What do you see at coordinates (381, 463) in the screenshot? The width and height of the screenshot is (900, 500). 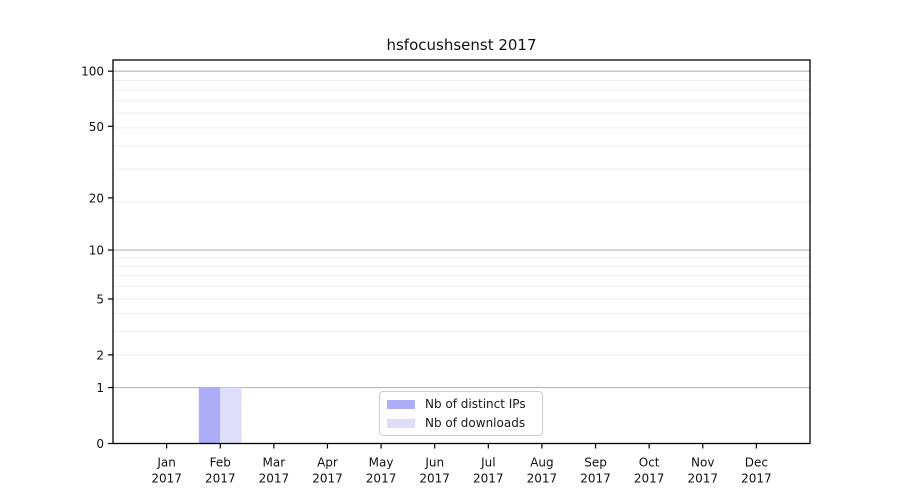 I see `x-tick-label-month: May` at bounding box center [381, 463].